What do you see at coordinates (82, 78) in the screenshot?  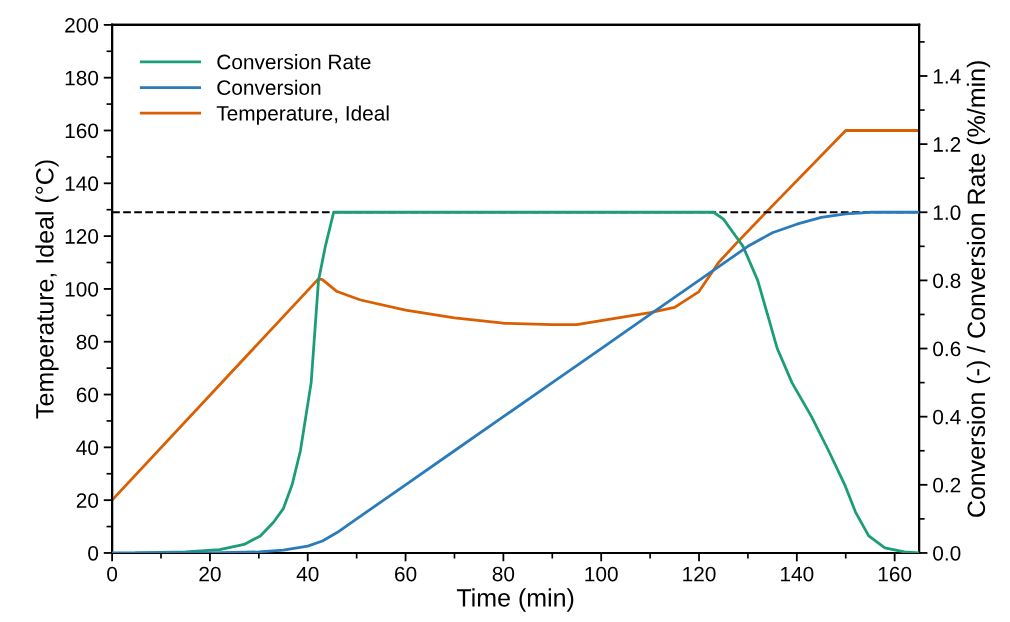 I see `y-tick-label: 180` at bounding box center [82, 78].